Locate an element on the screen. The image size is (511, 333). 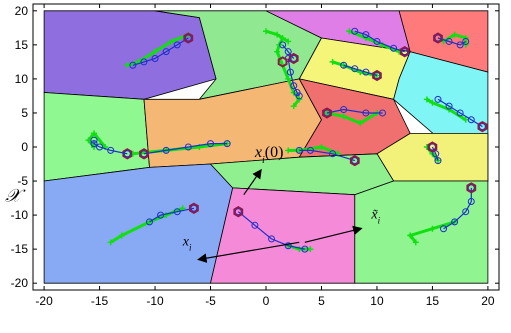
x-tick-label-1: -15 is located at coordinates (100, 301).